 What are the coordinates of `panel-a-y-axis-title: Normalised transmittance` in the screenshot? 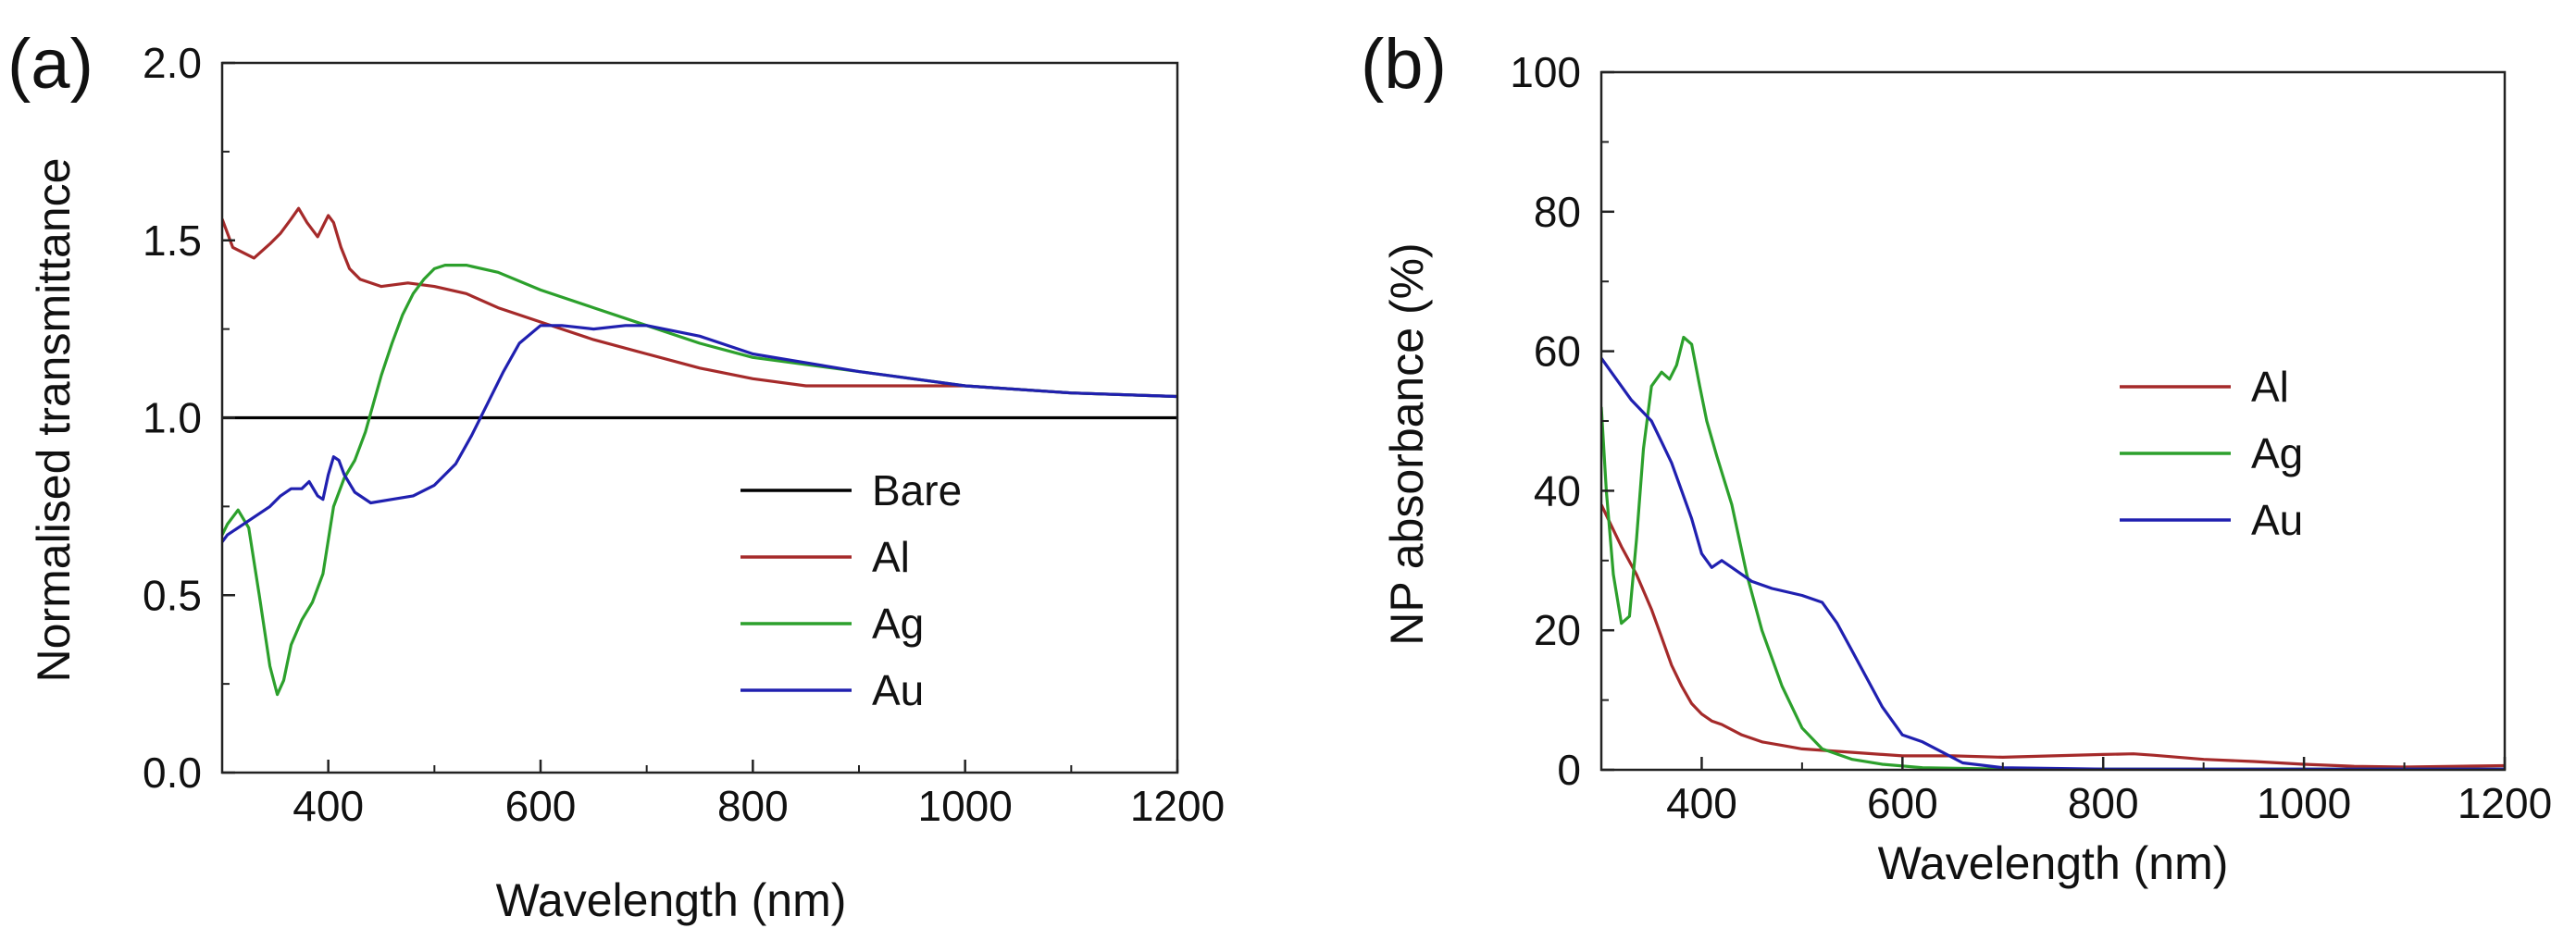 It's located at (54, 420).